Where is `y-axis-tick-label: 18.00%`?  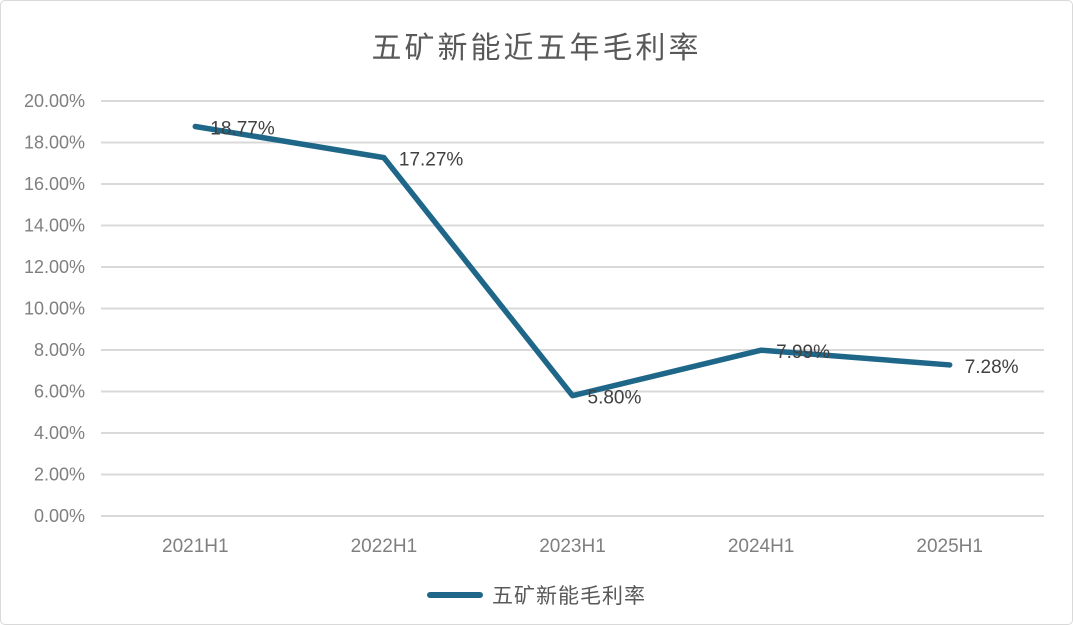 y-axis-tick-label: 18.00% is located at coordinates (54, 143).